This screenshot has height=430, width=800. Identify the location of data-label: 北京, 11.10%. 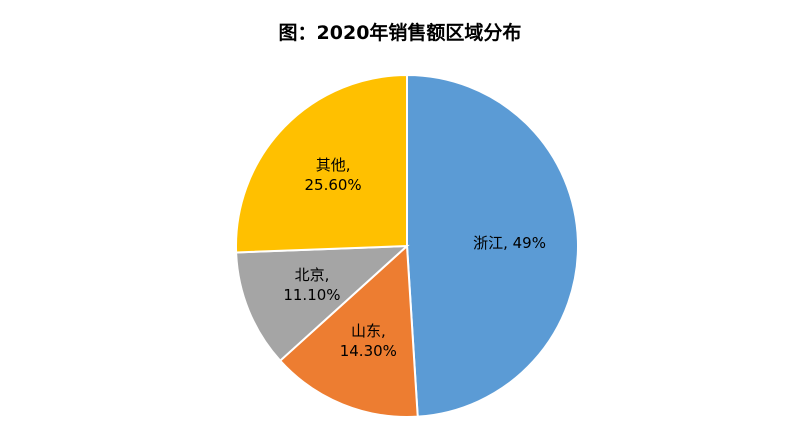
(312, 284).